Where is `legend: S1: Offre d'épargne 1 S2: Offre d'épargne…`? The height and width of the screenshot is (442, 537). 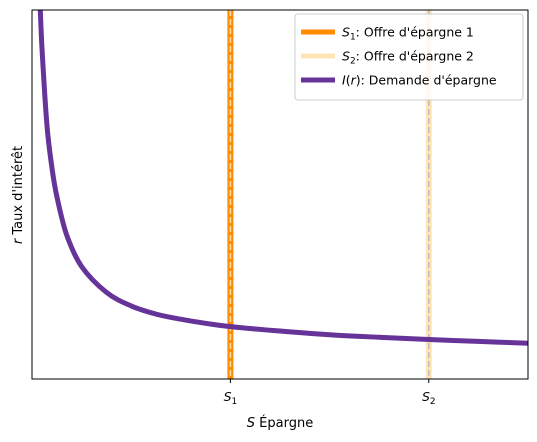
legend: S1: Offre d'épargne 1 S2: Offre d'épargne… is located at coordinates (409, 57).